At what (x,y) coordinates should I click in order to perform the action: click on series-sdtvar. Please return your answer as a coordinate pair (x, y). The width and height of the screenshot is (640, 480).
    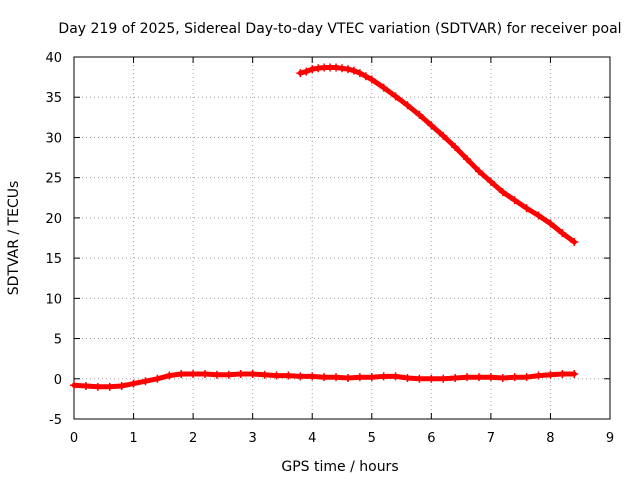
    Looking at the image, I should click on (324, 380).